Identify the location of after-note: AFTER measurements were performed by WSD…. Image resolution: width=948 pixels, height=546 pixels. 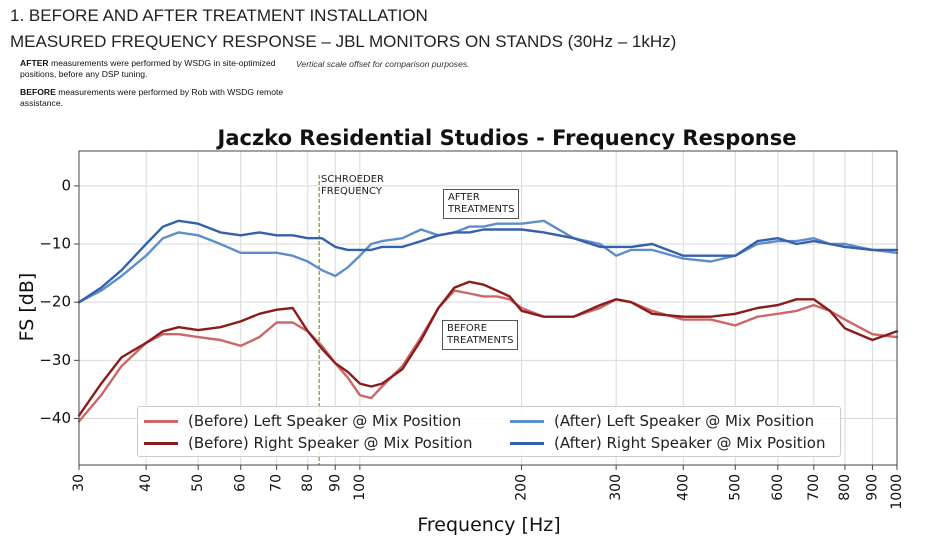
(152, 69).